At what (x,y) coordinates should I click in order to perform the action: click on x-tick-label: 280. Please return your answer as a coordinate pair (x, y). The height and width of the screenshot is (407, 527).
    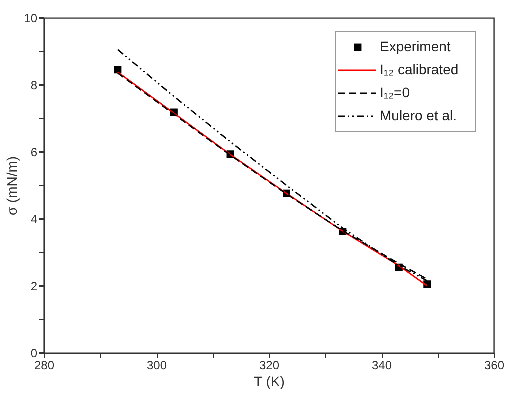
    Looking at the image, I should click on (44, 365).